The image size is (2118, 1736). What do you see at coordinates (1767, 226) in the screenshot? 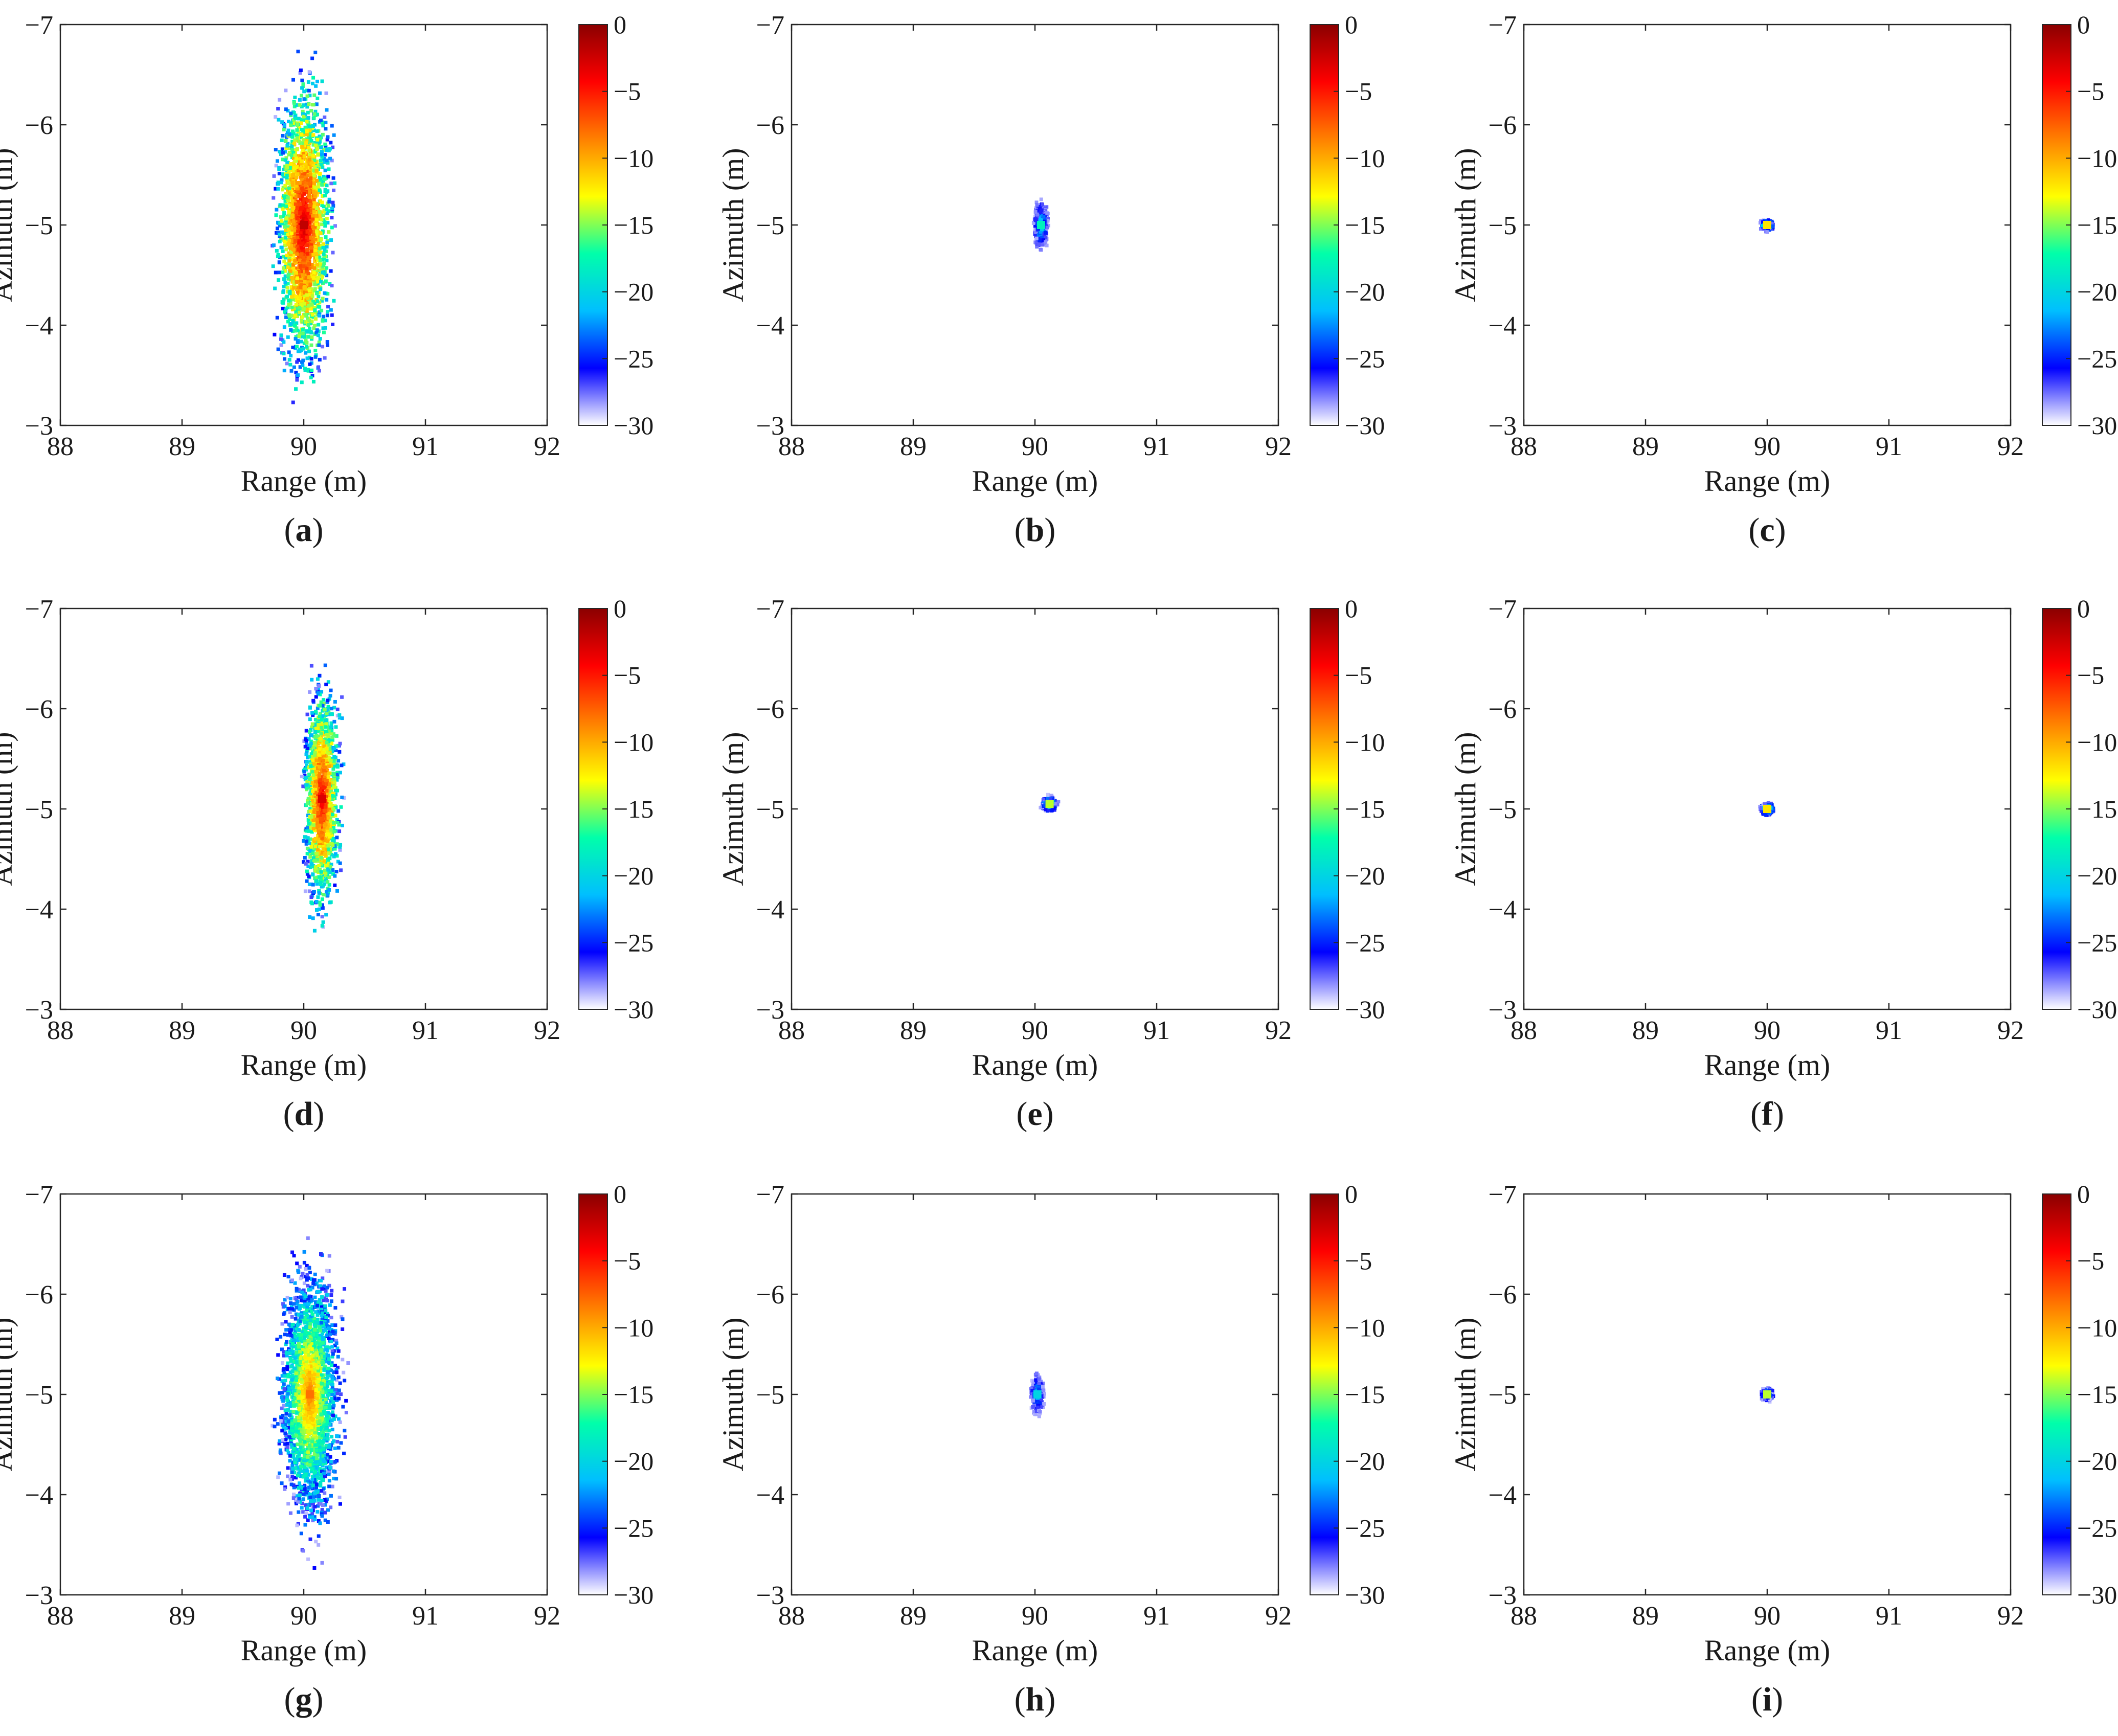
I see `heatmap-image` at bounding box center [1767, 226].